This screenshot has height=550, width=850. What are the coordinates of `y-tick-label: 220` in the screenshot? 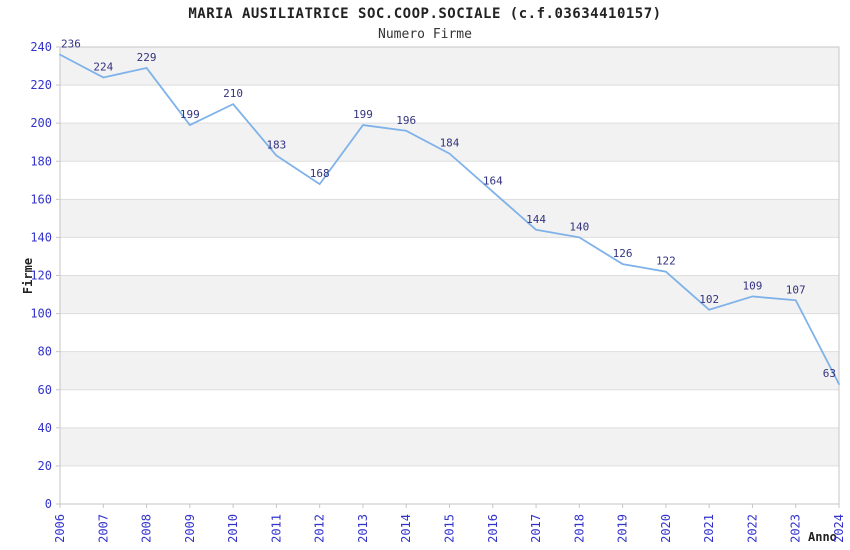 It's located at (41, 85).